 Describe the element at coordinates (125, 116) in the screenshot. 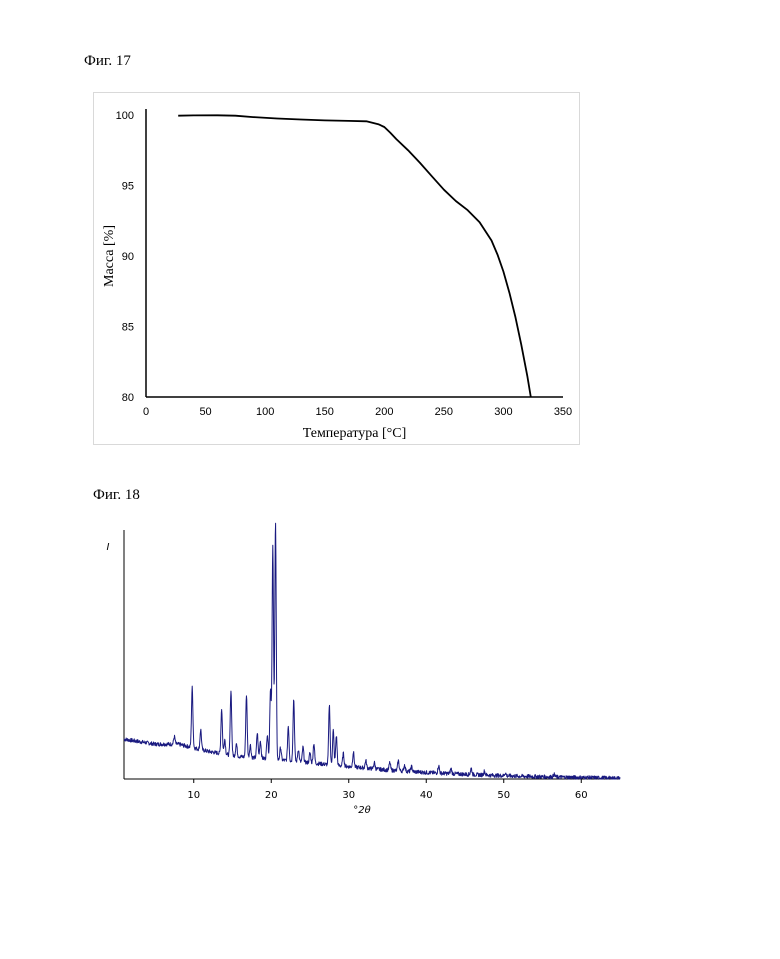

I see `y-tick-label: 100` at that location.